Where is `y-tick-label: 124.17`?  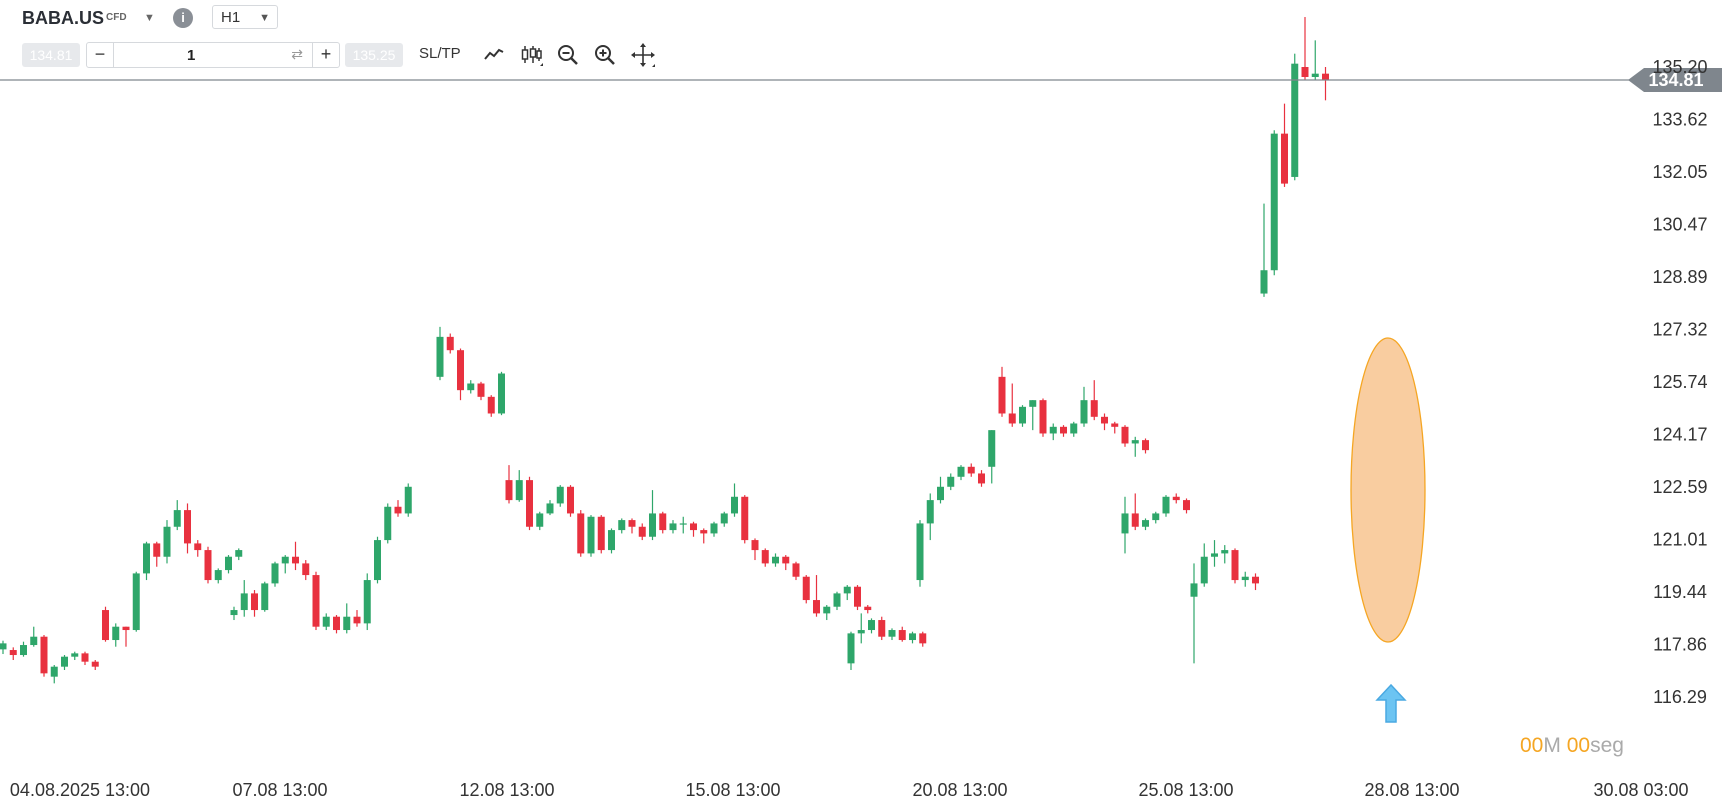
y-tick-label: 124.17 is located at coordinates (1679, 434).